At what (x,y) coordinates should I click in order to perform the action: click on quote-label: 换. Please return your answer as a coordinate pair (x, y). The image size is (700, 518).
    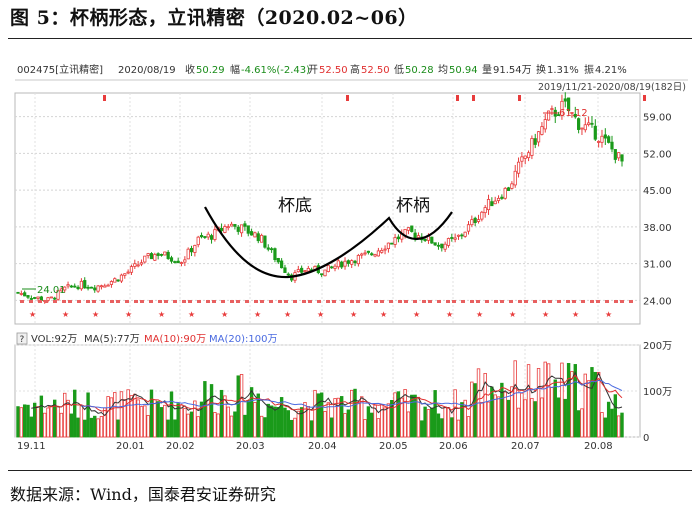
    Looking at the image, I should click on (541, 69).